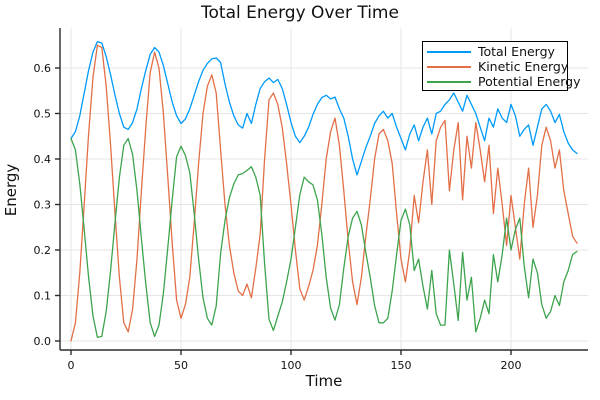  Describe the element at coordinates (43, 68) in the screenshot. I see `y-tick-label: 0.6` at that location.